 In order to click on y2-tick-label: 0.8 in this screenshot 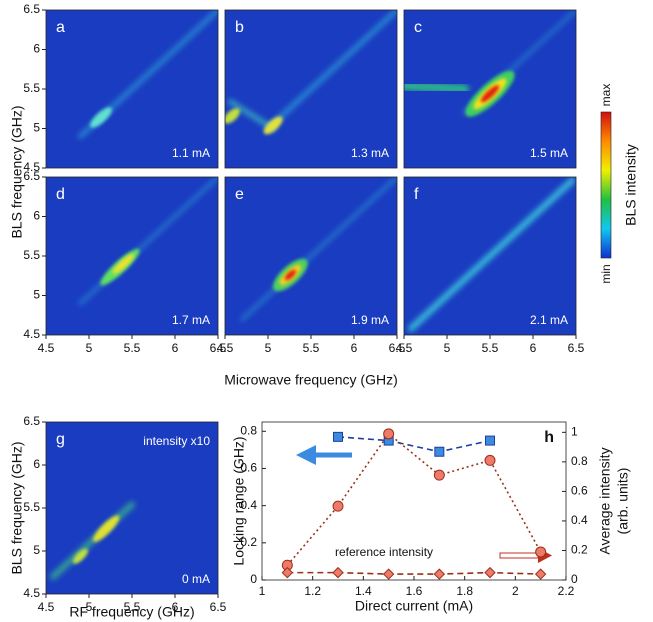, I will do `click(579, 461)`.